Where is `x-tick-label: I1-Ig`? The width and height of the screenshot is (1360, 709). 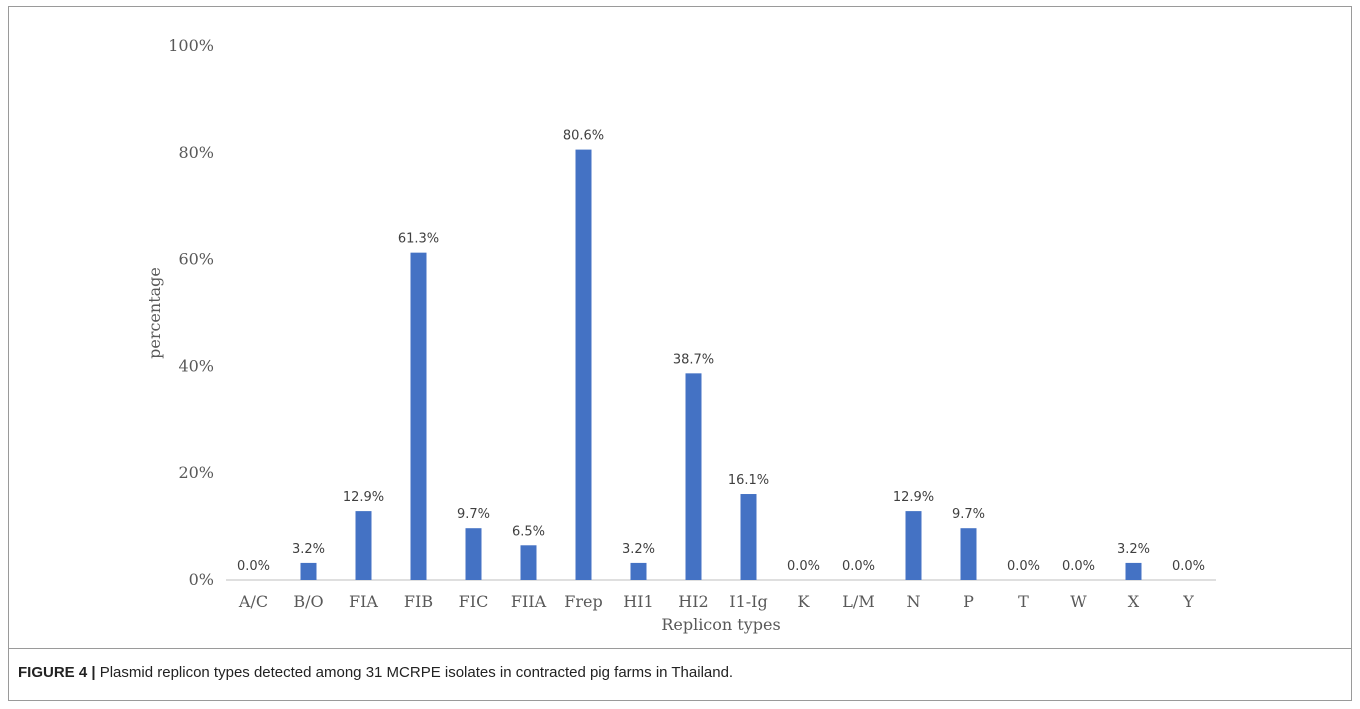 x-tick-label: I1-Ig is located at coordinates (748, 601).